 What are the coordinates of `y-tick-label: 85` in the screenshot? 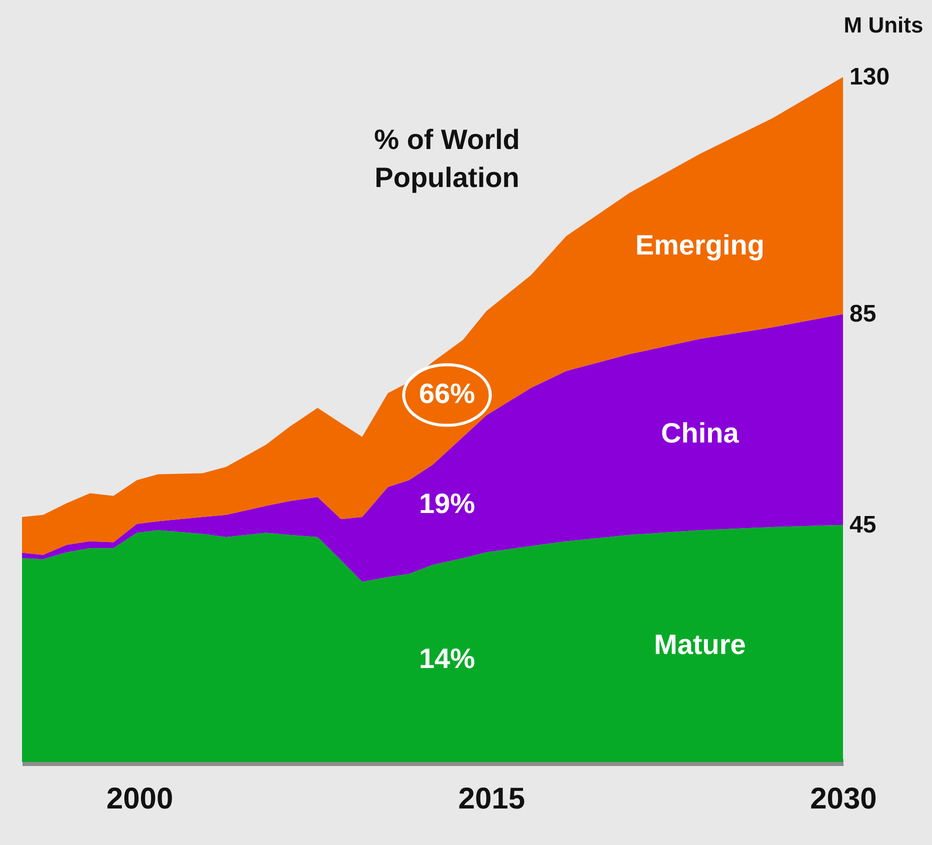 It's located at (863, 314).